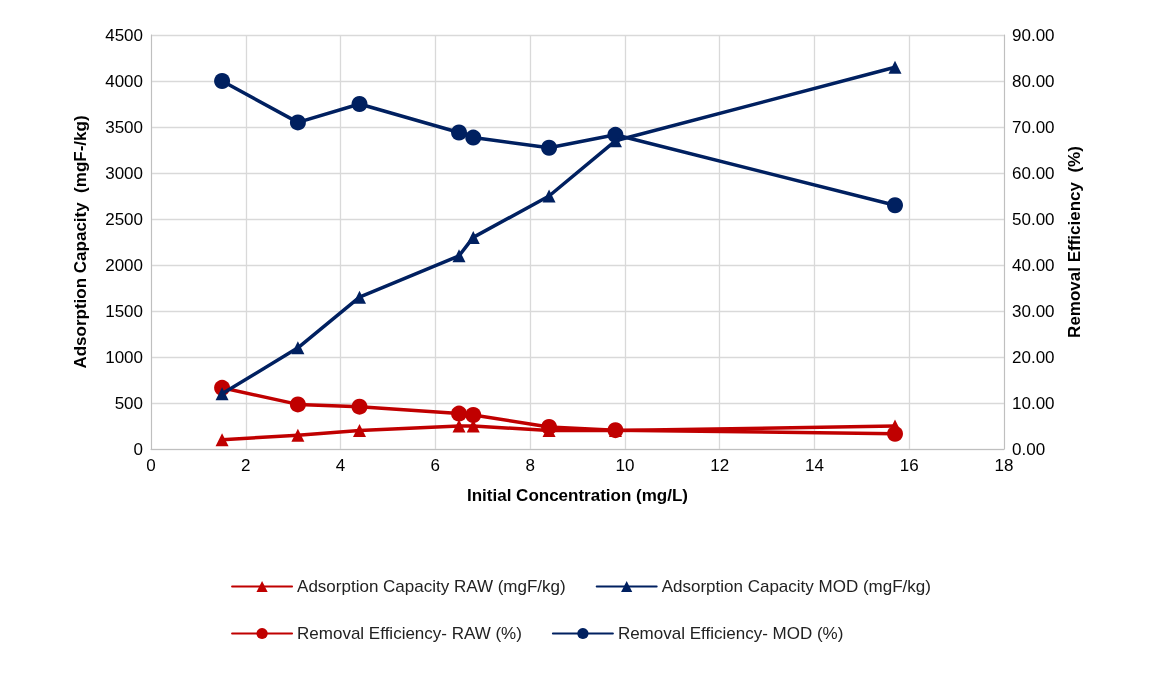  I want to click on legend-label: Removal Efficiency- MOD (%), so click(730, 633).